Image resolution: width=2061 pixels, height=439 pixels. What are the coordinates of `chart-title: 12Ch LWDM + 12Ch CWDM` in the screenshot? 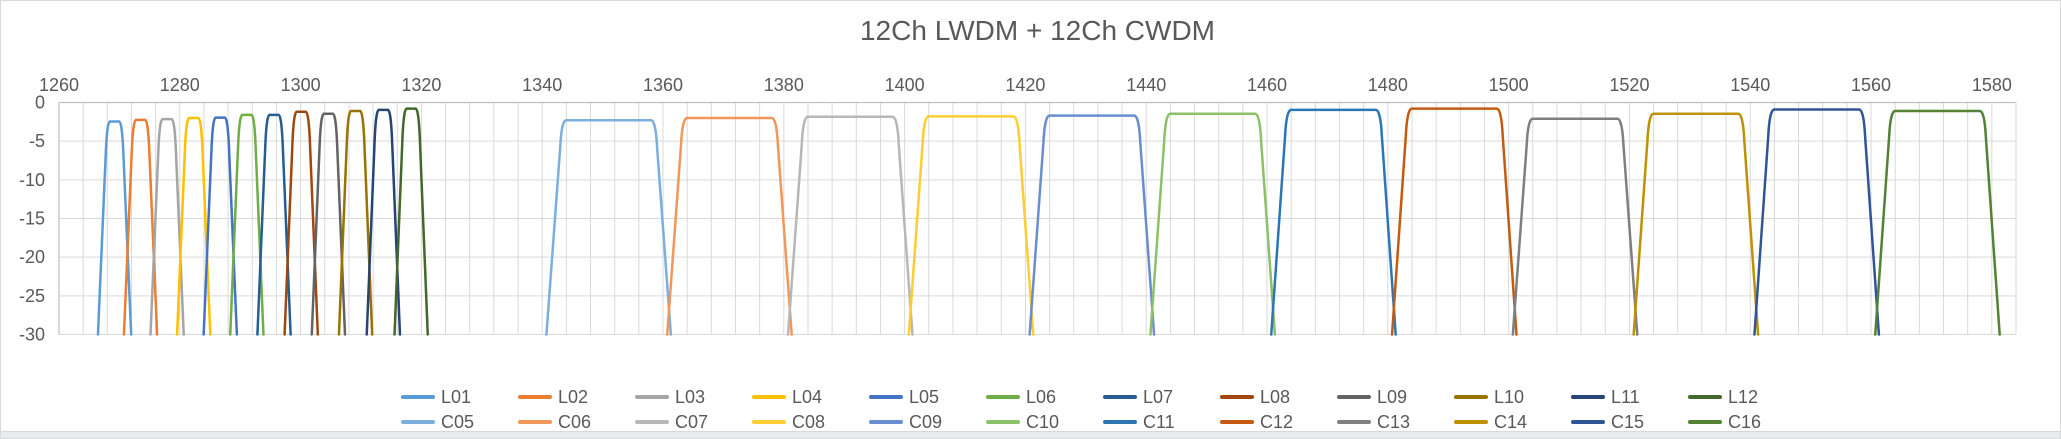 It's located at (1037, 30).